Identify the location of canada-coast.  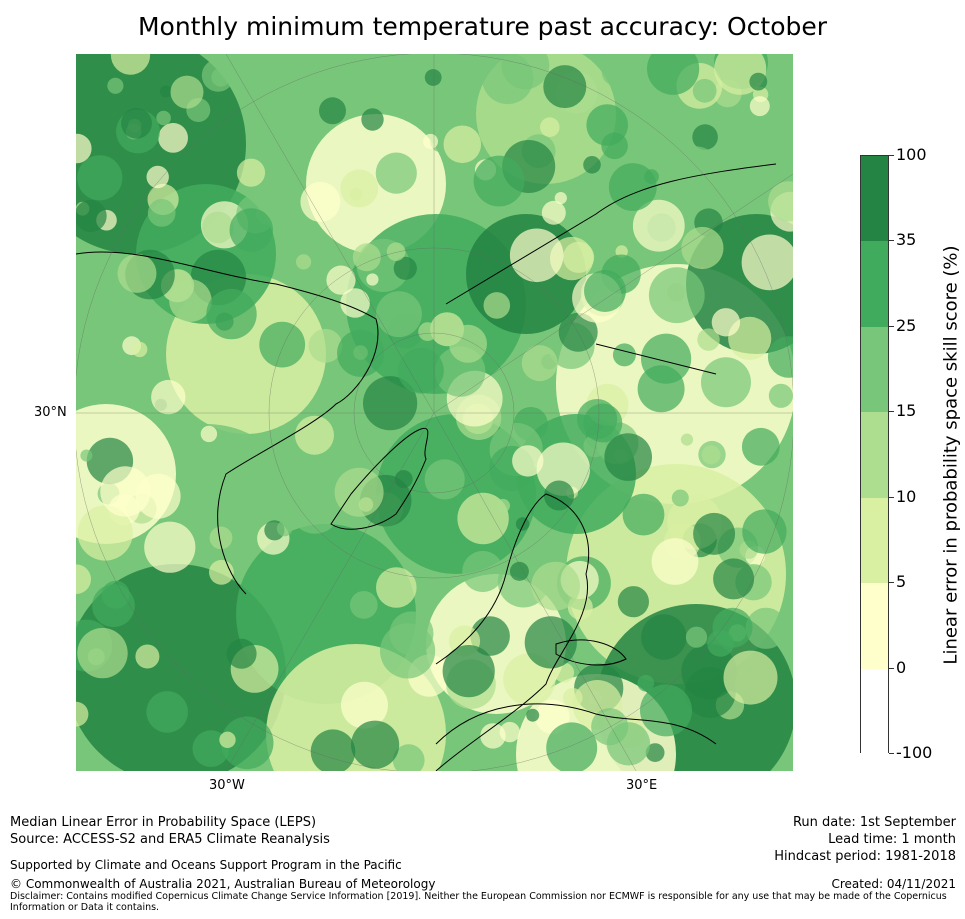
(227, 423).